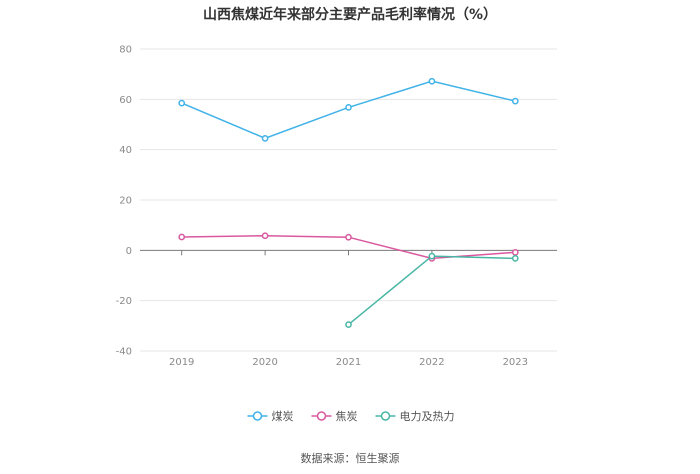 Image resolution: width=700 pixels, height=474 pixels. What do you see at coordinates (270, 416) in the screenshot?
I see `legend-item-1: 煤炭` at bounding box center [270, 416].